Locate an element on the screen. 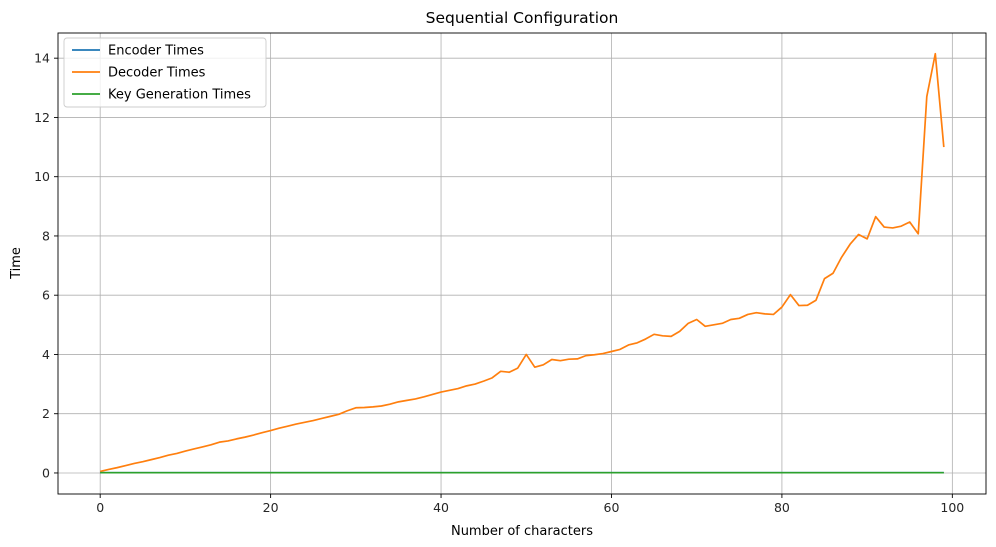  chart-title: Sequential Configuration is located at coordinates (522, 18).